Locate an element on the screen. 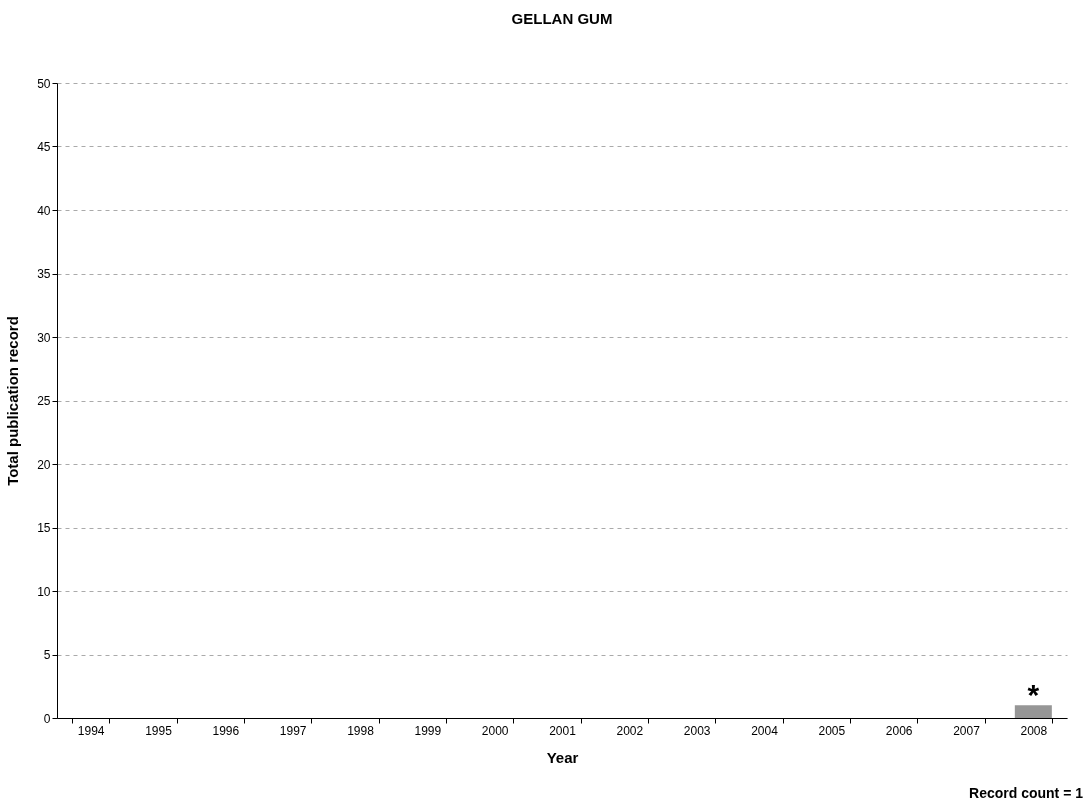 The image size is (1089, 812). text: Record count = 1 is located at coordinates (1026, 793).